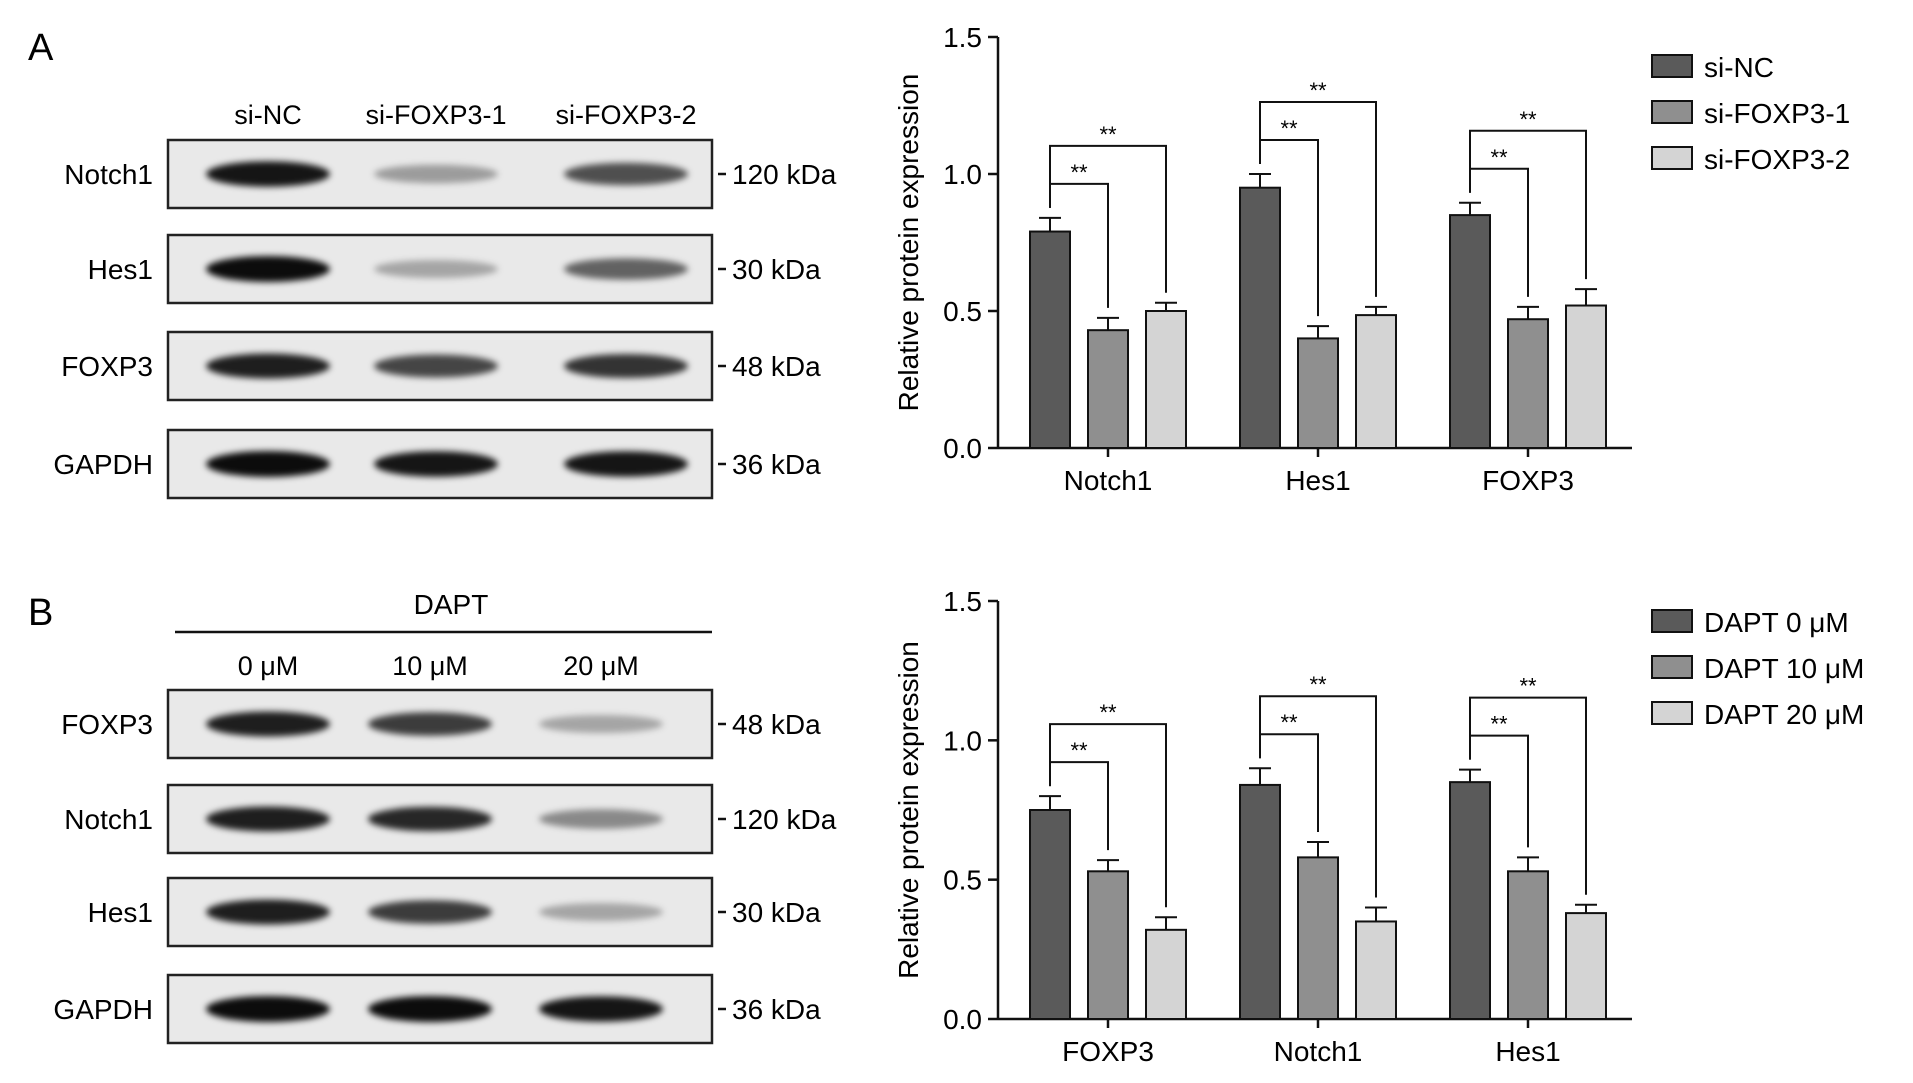  Describe the element at coordinates (962, 174) in the screenshot. I see `chart-a-y-tick-label: 1.0` at that location.